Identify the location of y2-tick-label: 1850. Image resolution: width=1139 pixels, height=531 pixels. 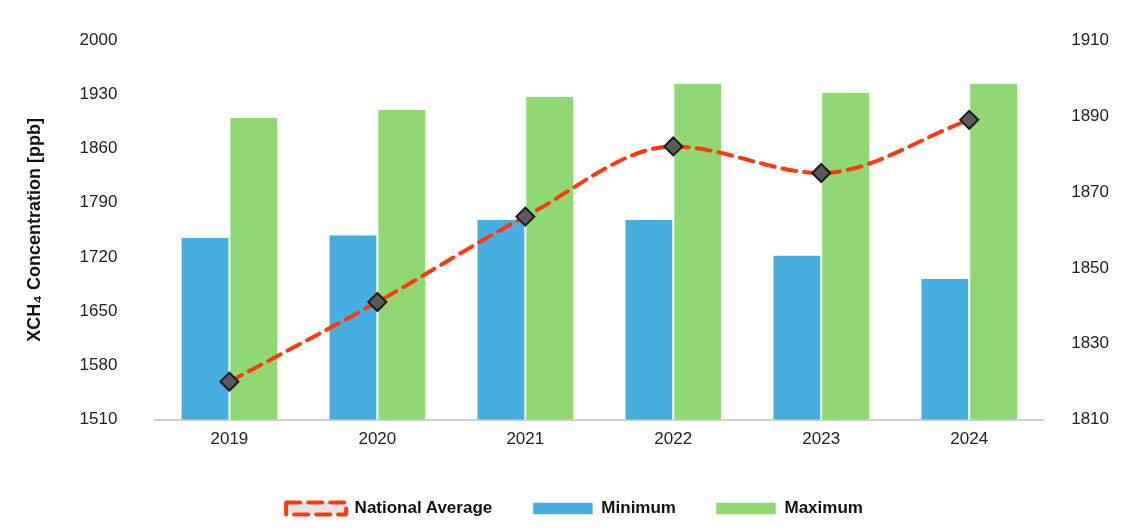
(1090, 267).